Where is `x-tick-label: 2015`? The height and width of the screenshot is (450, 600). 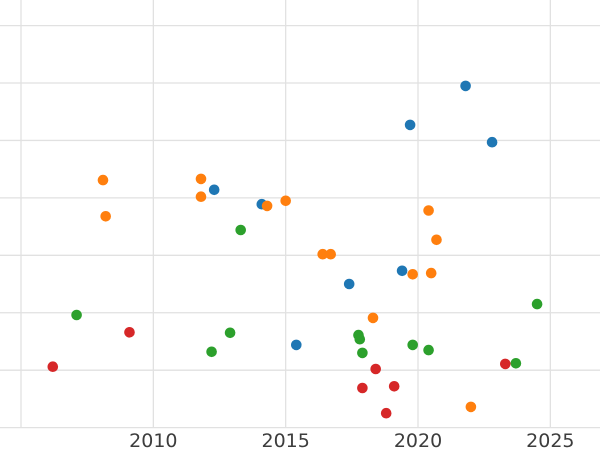 x-tick-label: 2015 is located at coordinates (285, 440).